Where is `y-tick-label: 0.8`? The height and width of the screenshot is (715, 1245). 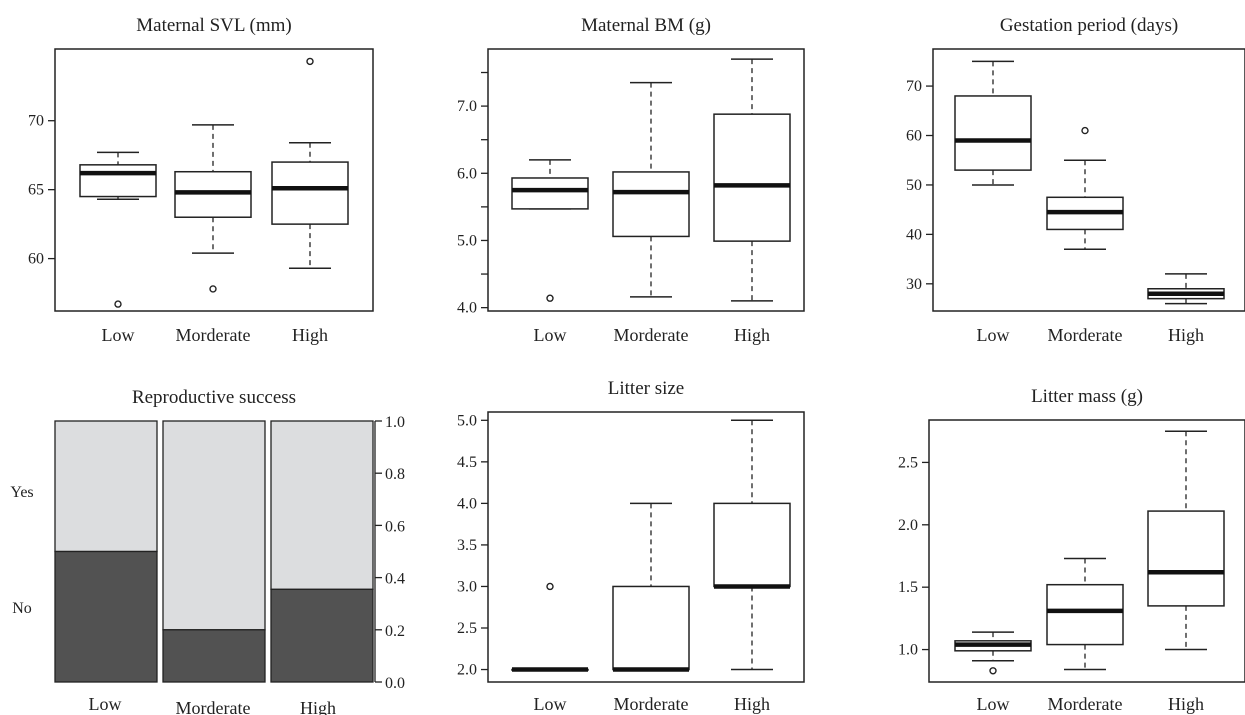
y-tick-label: 0.8 is located at coordinates (395, 474).